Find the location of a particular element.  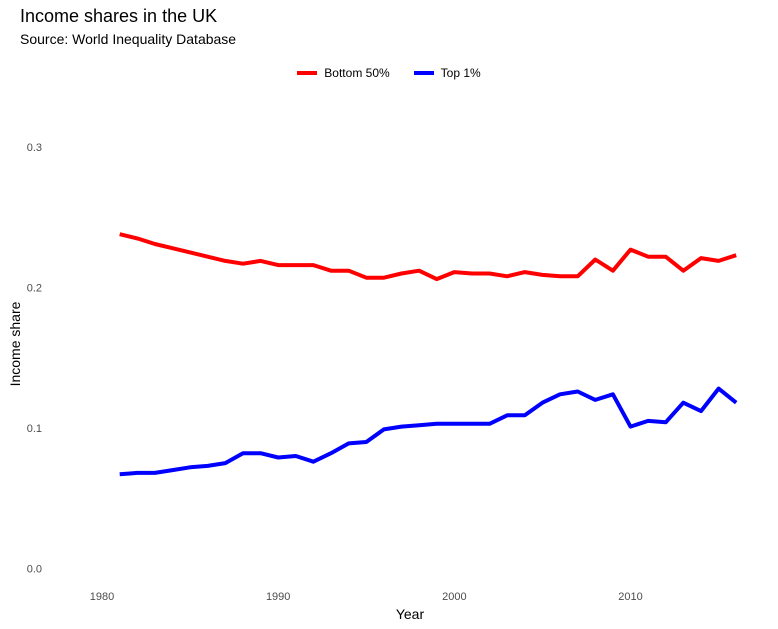

x-axis-ticks: 1980 1990 2000 2010 is located at coordinates (366, 597).